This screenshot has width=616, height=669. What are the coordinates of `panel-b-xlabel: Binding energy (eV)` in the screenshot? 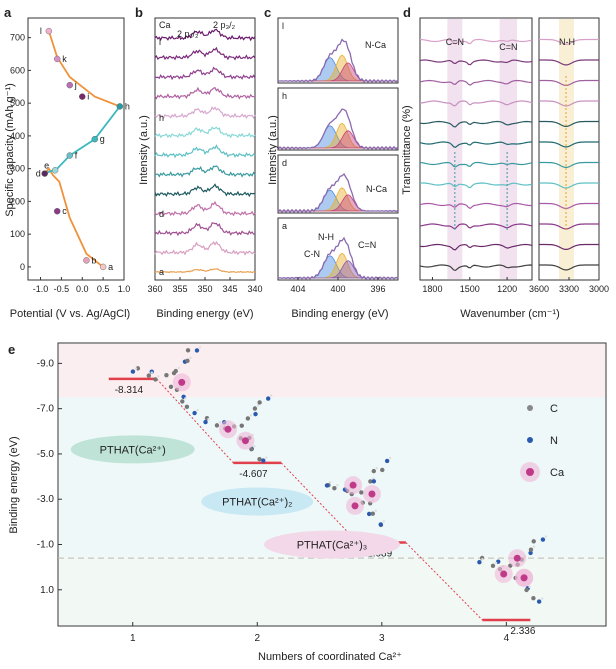 It's located at (204, 314).